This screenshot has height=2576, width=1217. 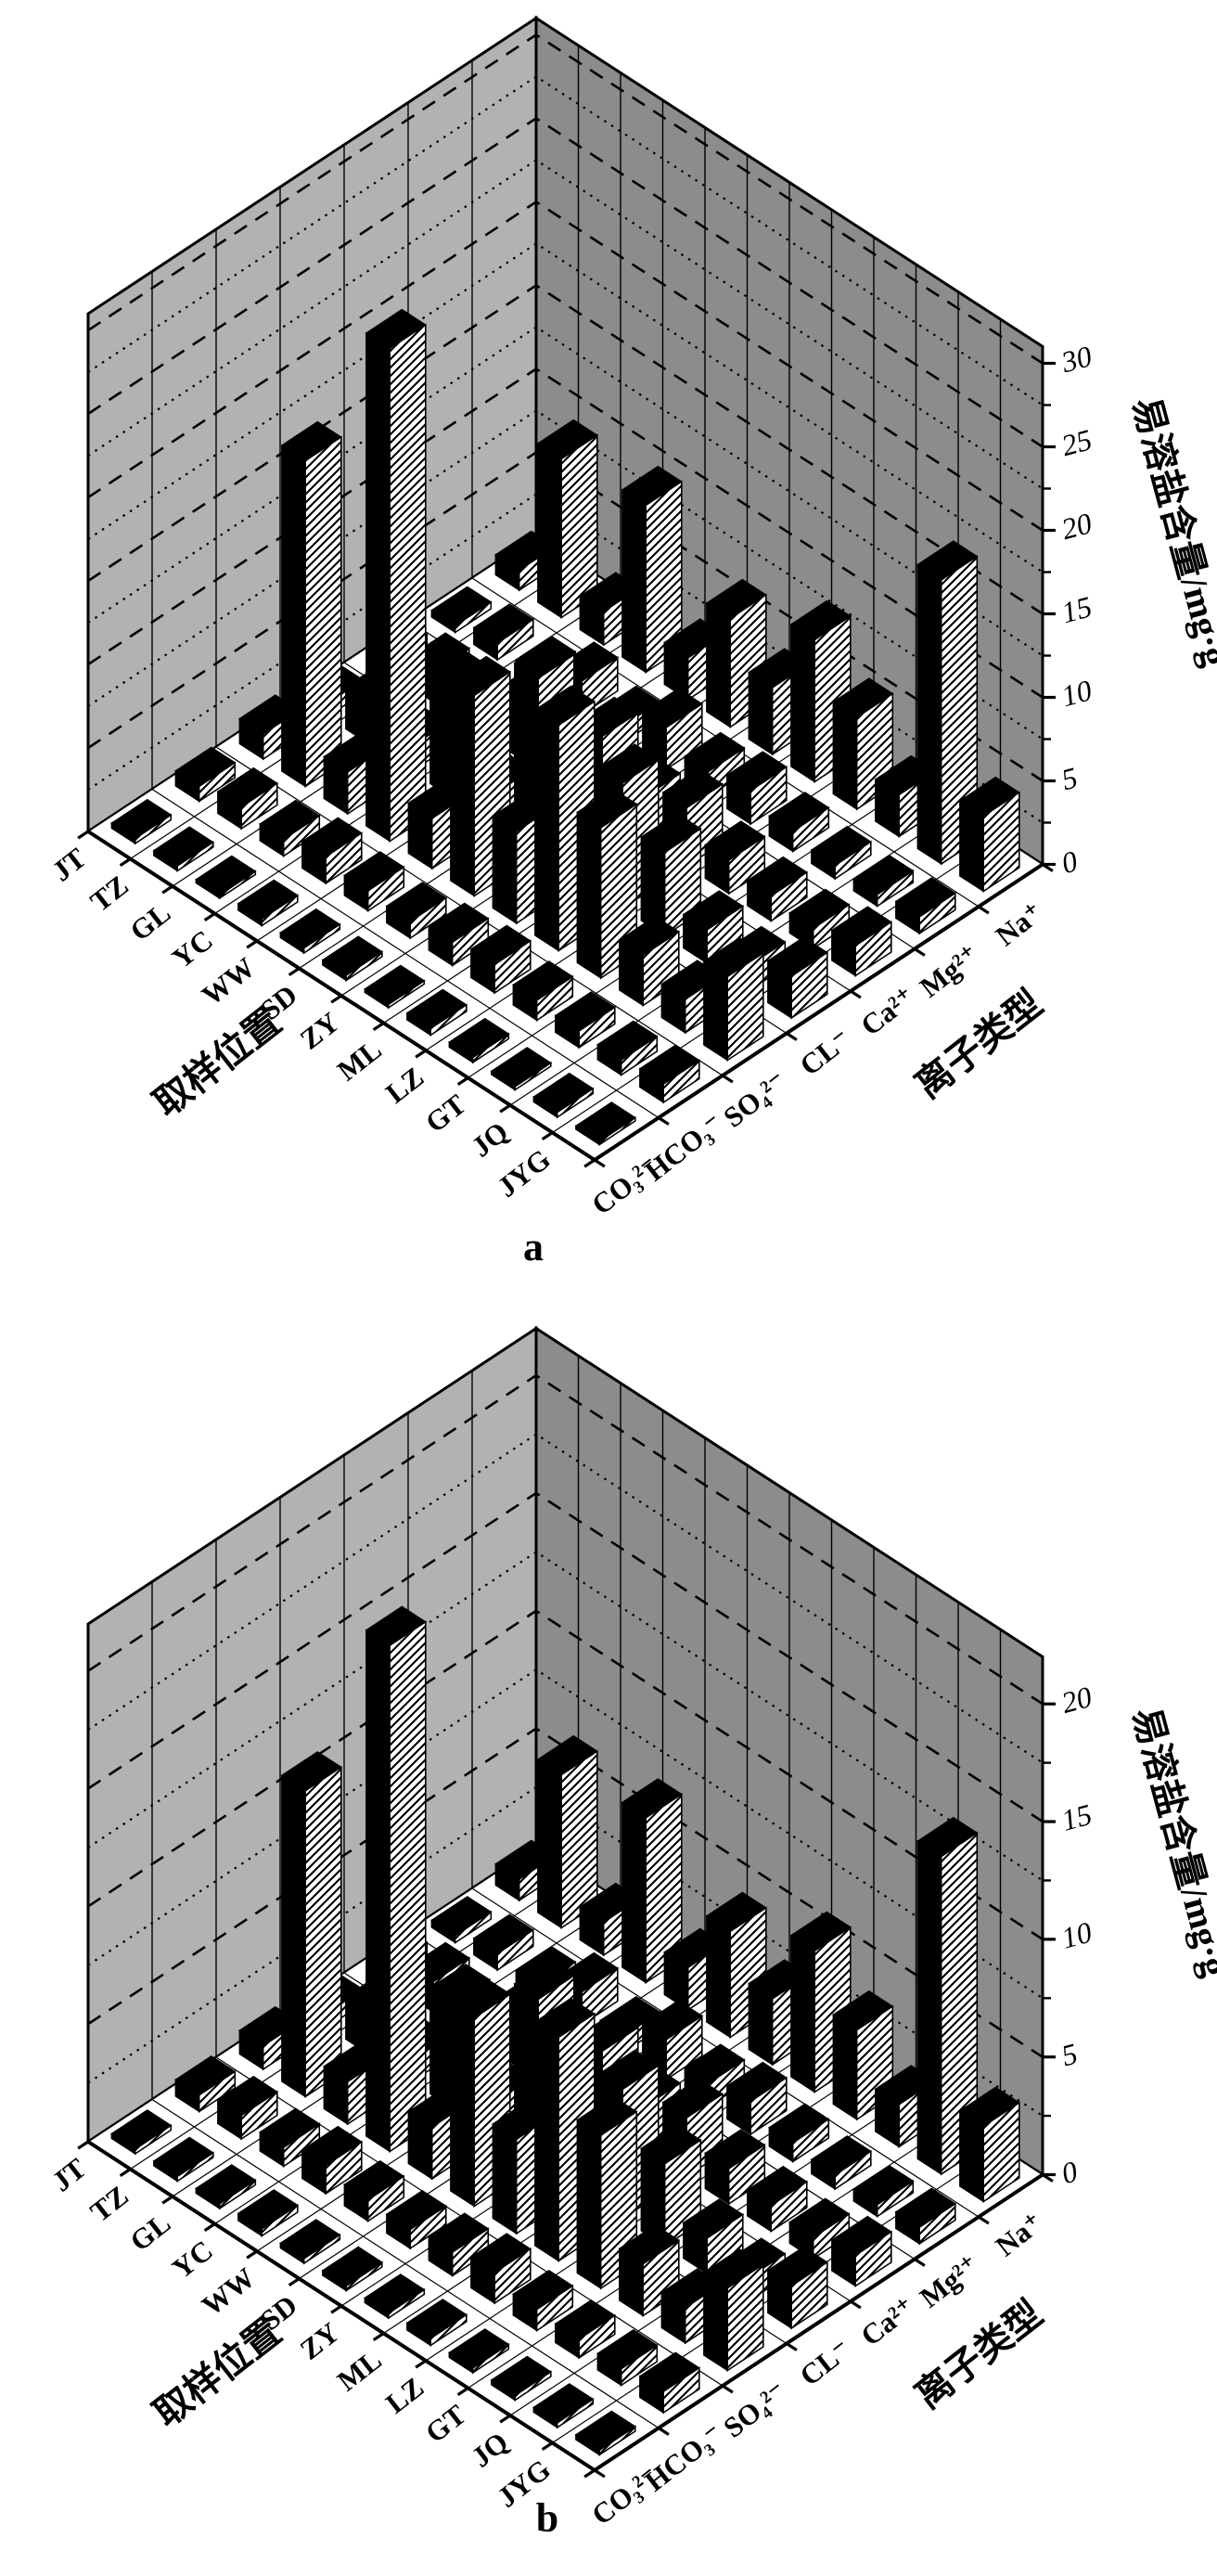 What do you see at coordinates (755, 1099) in the screenshot?
I see `y-tick-label-2: SO₄²⁻` at bounding box center [755, 1099].